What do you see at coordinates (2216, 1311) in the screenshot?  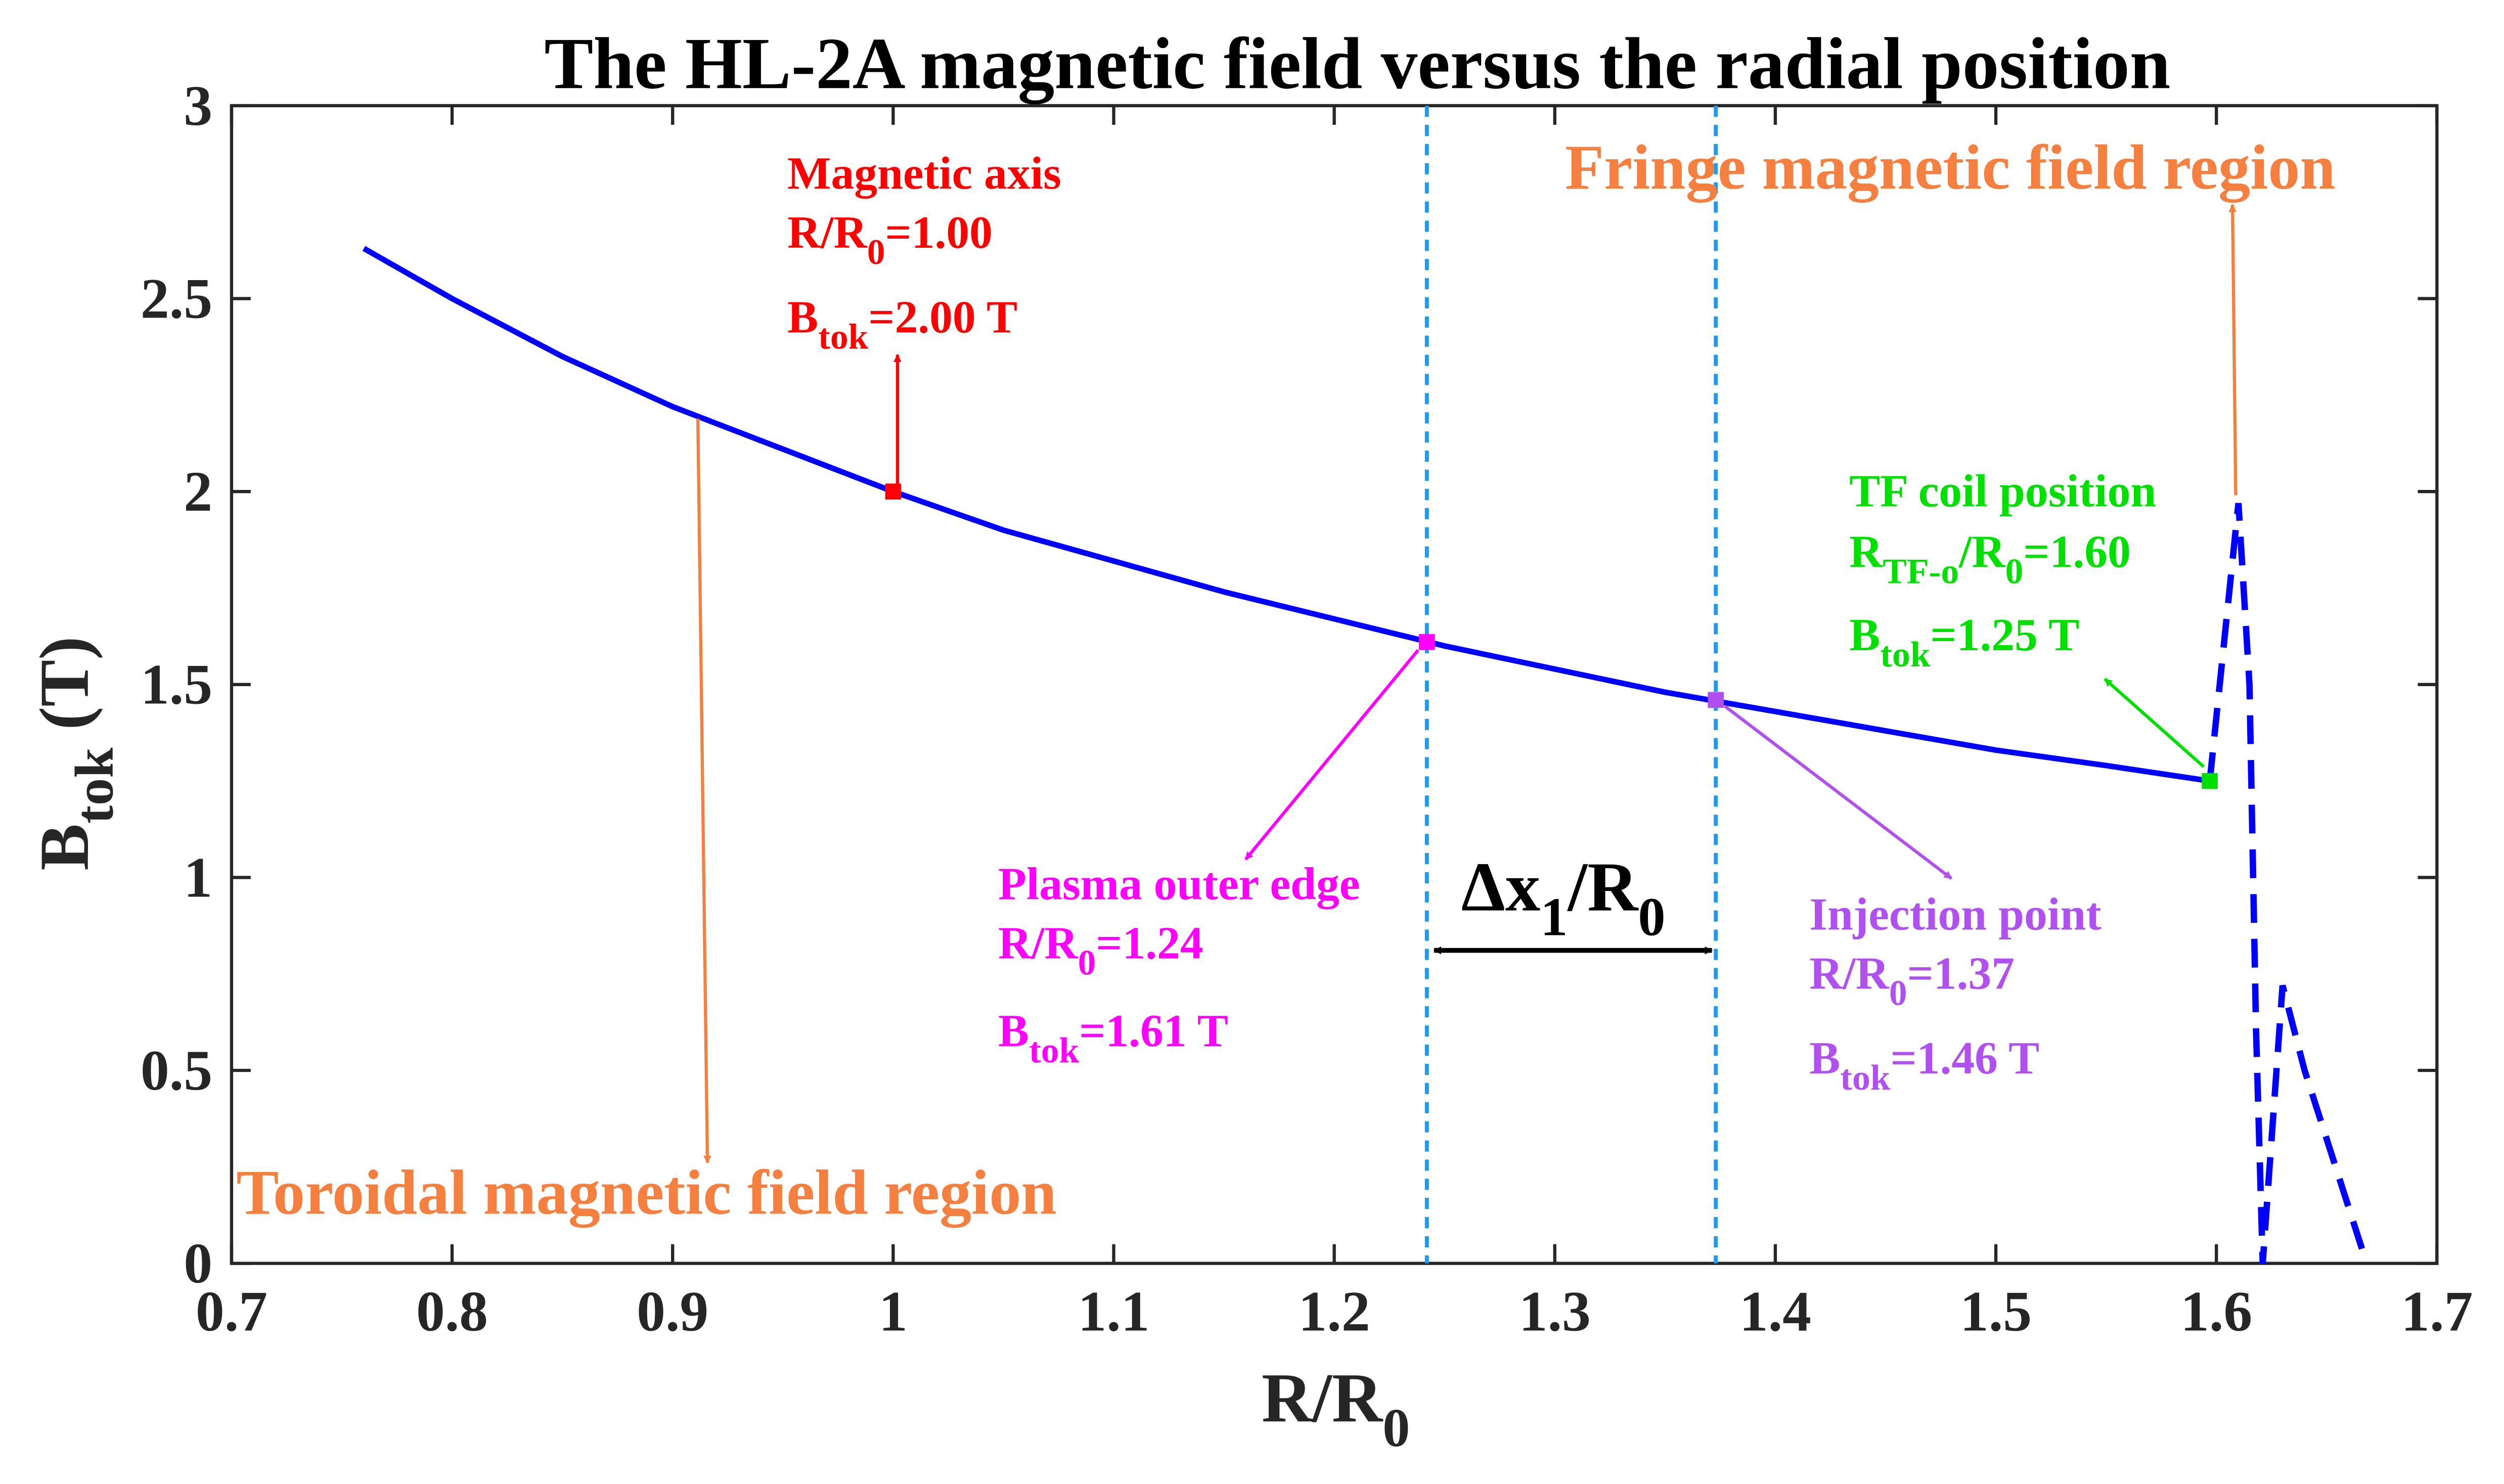 I see `x-tick-label: 1.6` at bounding box center [2216, 1311].